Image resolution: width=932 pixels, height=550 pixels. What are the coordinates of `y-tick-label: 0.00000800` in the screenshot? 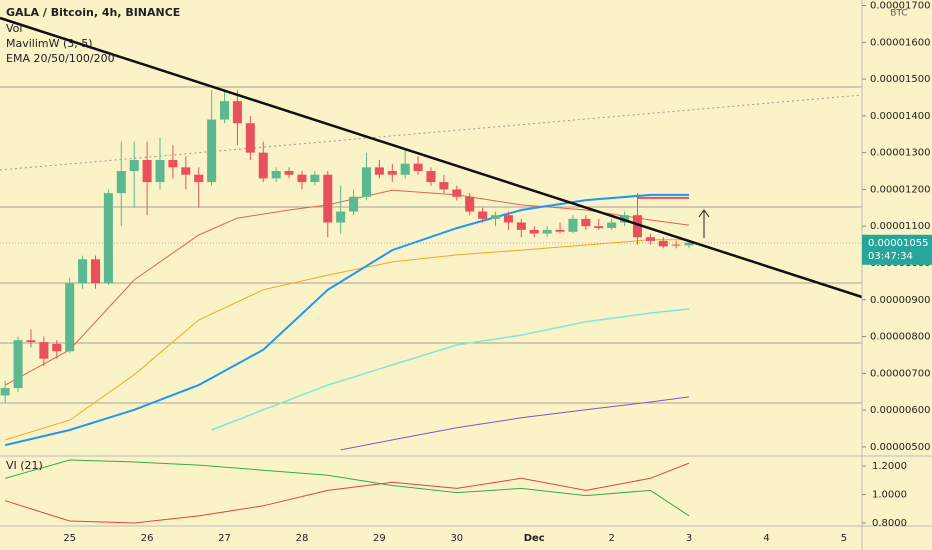 It's located at (900, 337).